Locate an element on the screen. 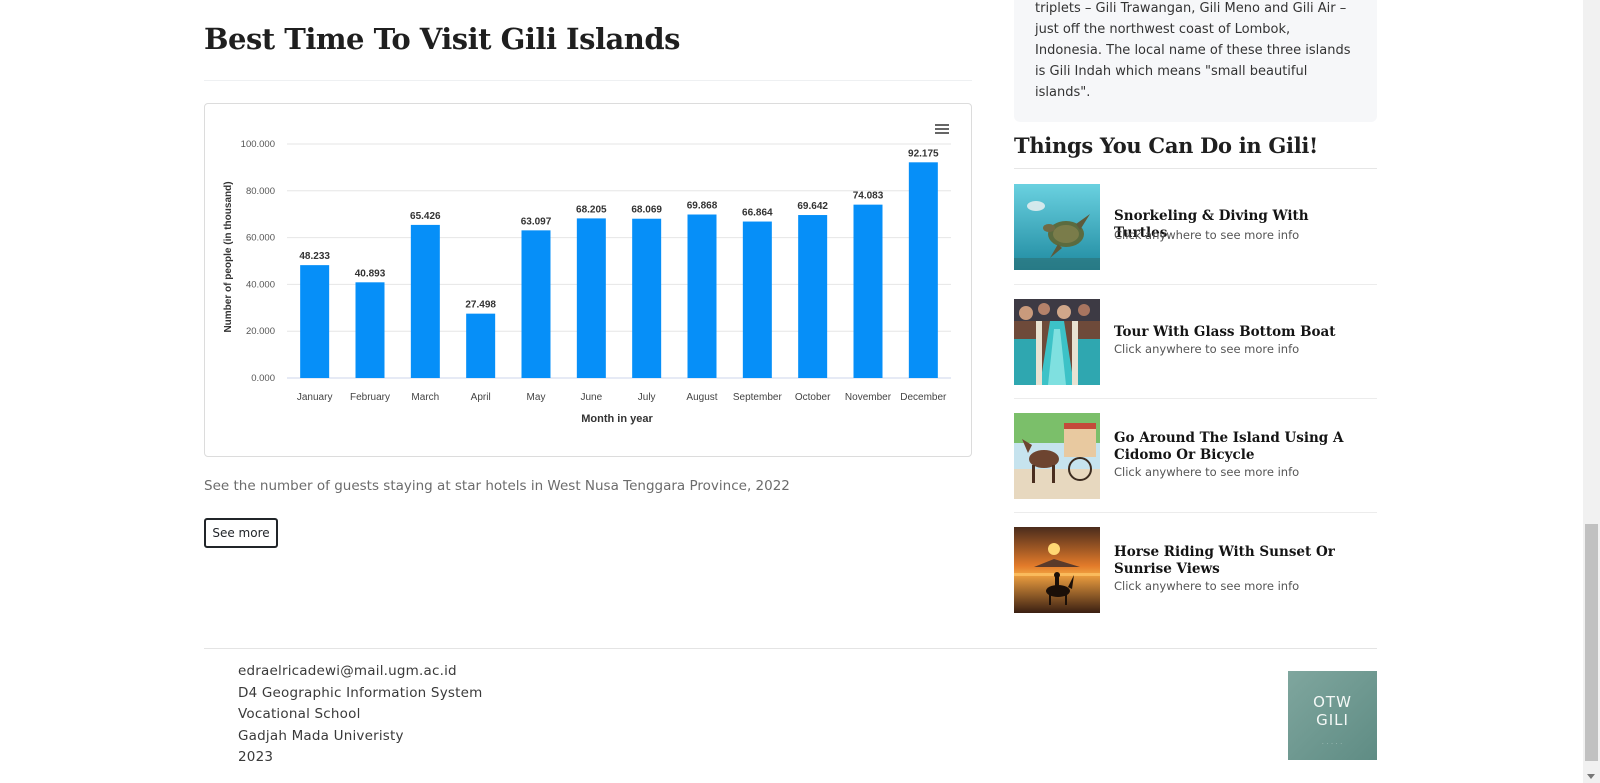  activity-title: Snorkeling & Diving With Turtles is located at coordinates (1211, 224).